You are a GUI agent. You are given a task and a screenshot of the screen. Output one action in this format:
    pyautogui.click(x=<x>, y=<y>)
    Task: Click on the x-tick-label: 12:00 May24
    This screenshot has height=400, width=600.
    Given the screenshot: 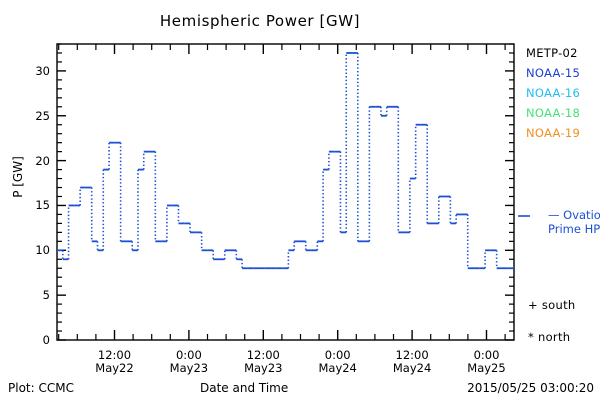 What is the action you would take?
    pyautogui.click(x=412, y=362)
    